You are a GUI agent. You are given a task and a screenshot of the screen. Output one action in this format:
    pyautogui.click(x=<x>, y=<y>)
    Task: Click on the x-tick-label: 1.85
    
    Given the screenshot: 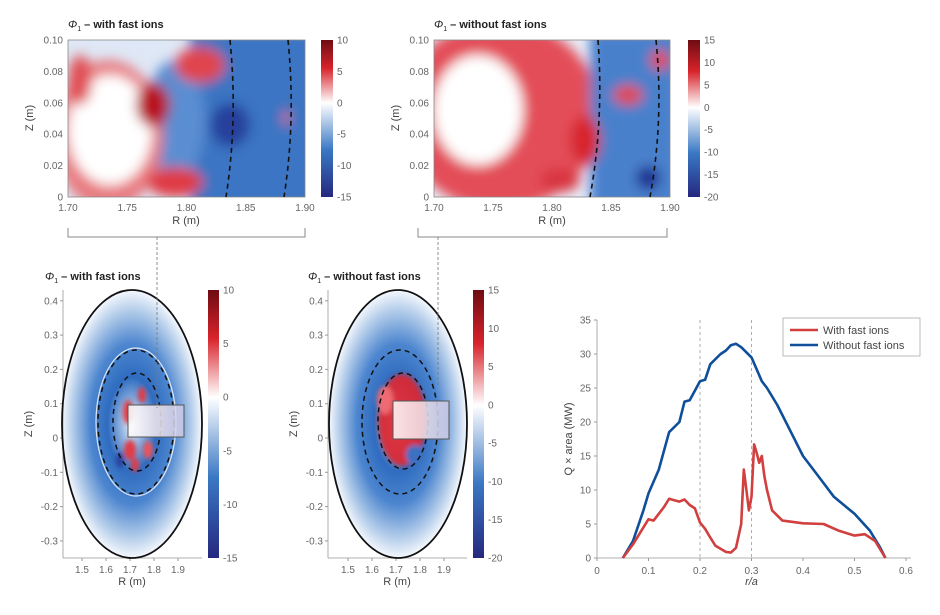 What is the action you would take?
    pyautogui.click(x=611, y=208)
    